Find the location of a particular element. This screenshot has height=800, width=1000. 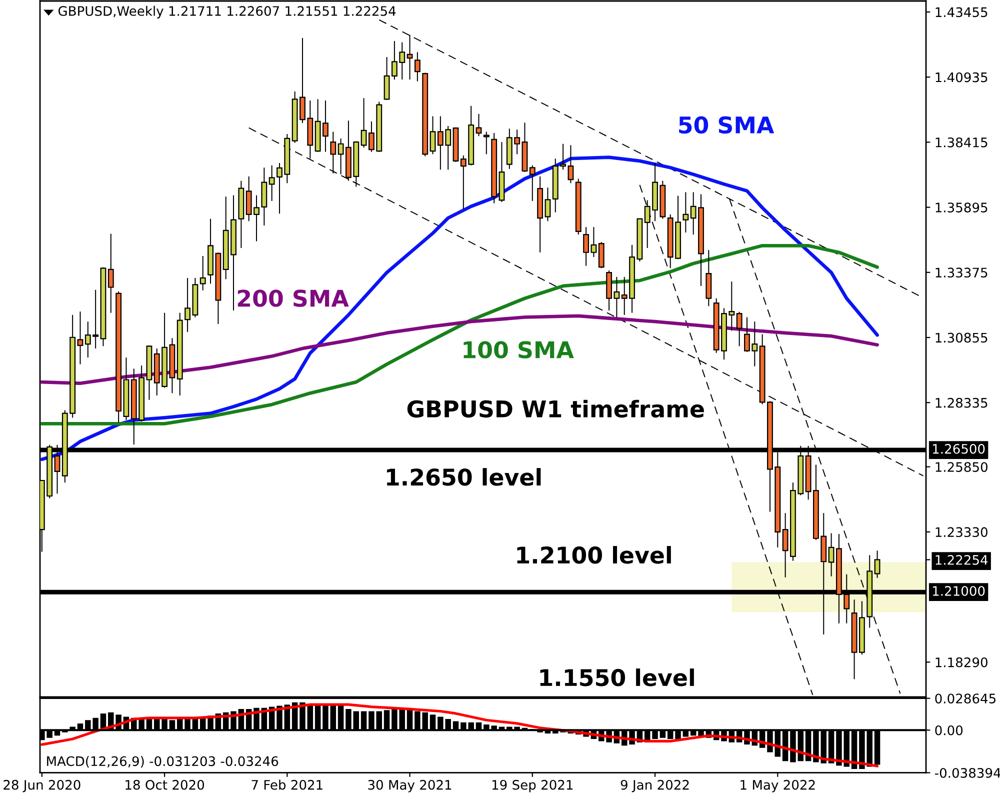

y-tick-label: 1.23330 is located at coordinates (962, 532).